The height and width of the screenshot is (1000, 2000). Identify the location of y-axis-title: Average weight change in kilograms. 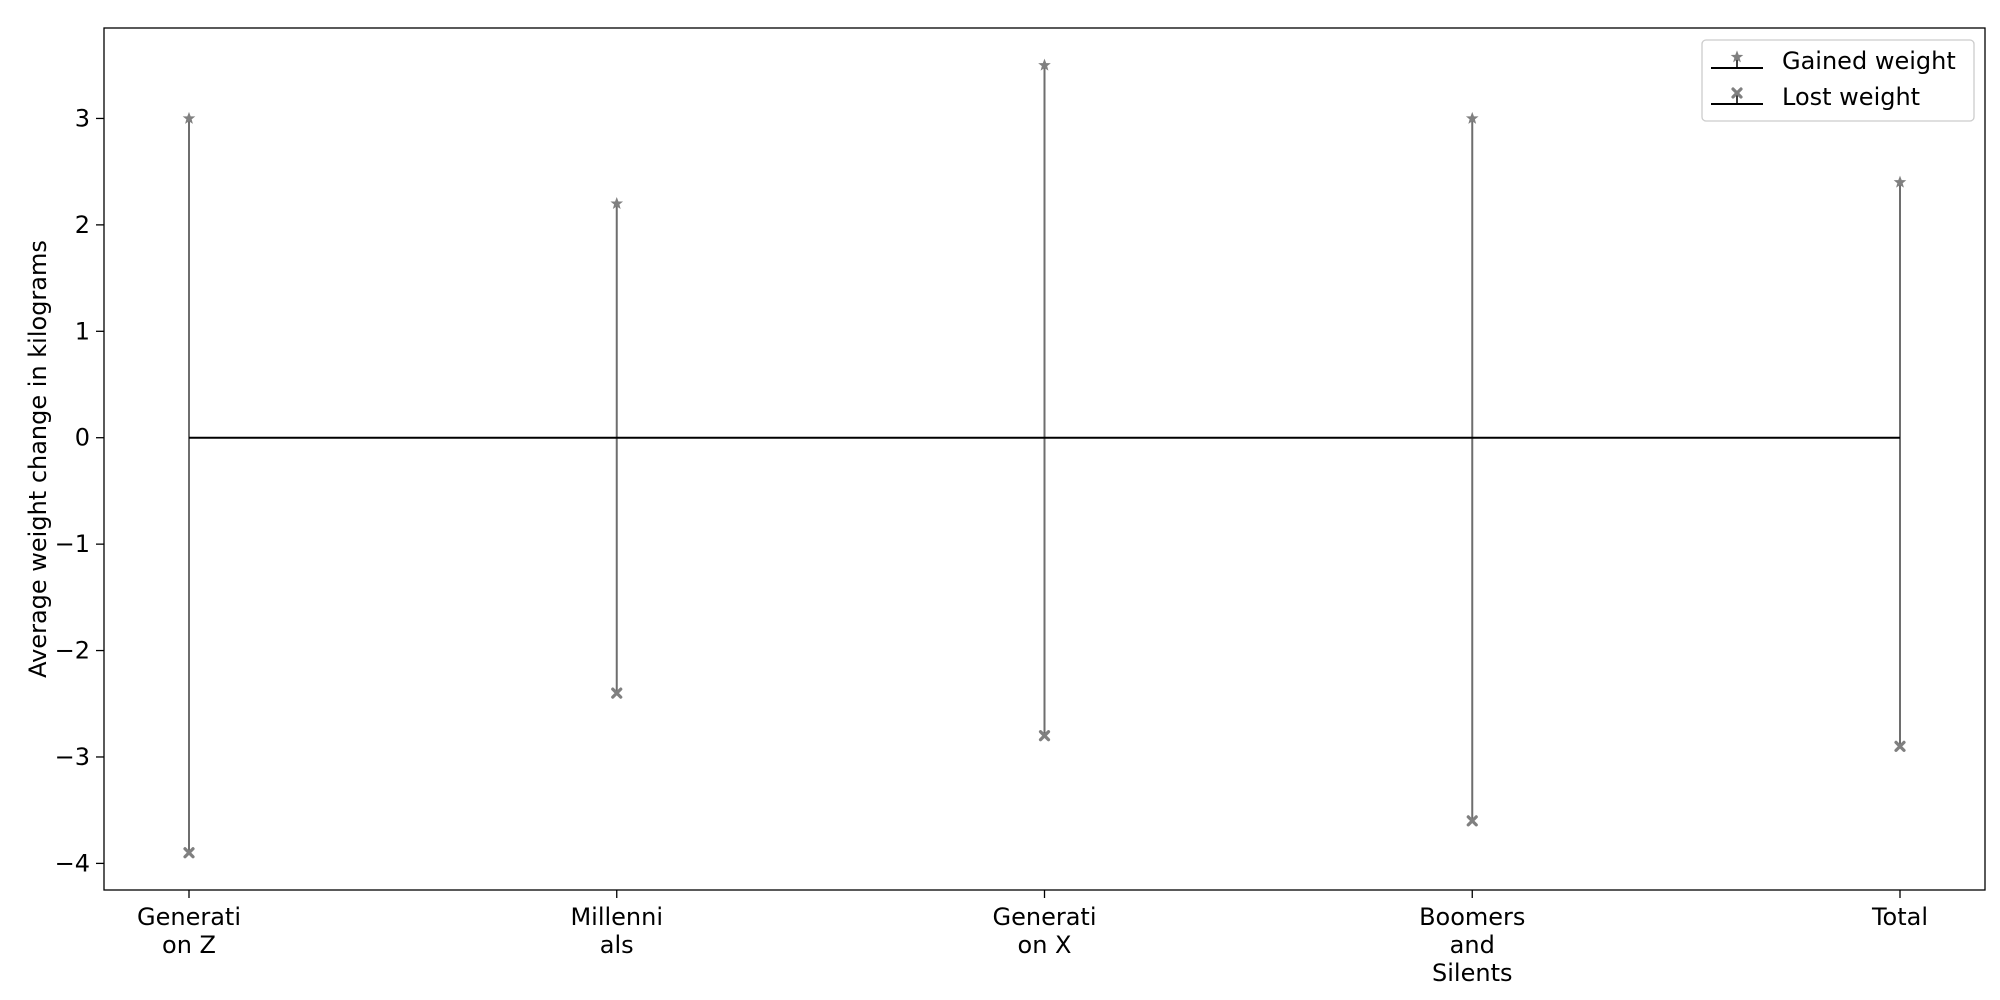
(38, 459).